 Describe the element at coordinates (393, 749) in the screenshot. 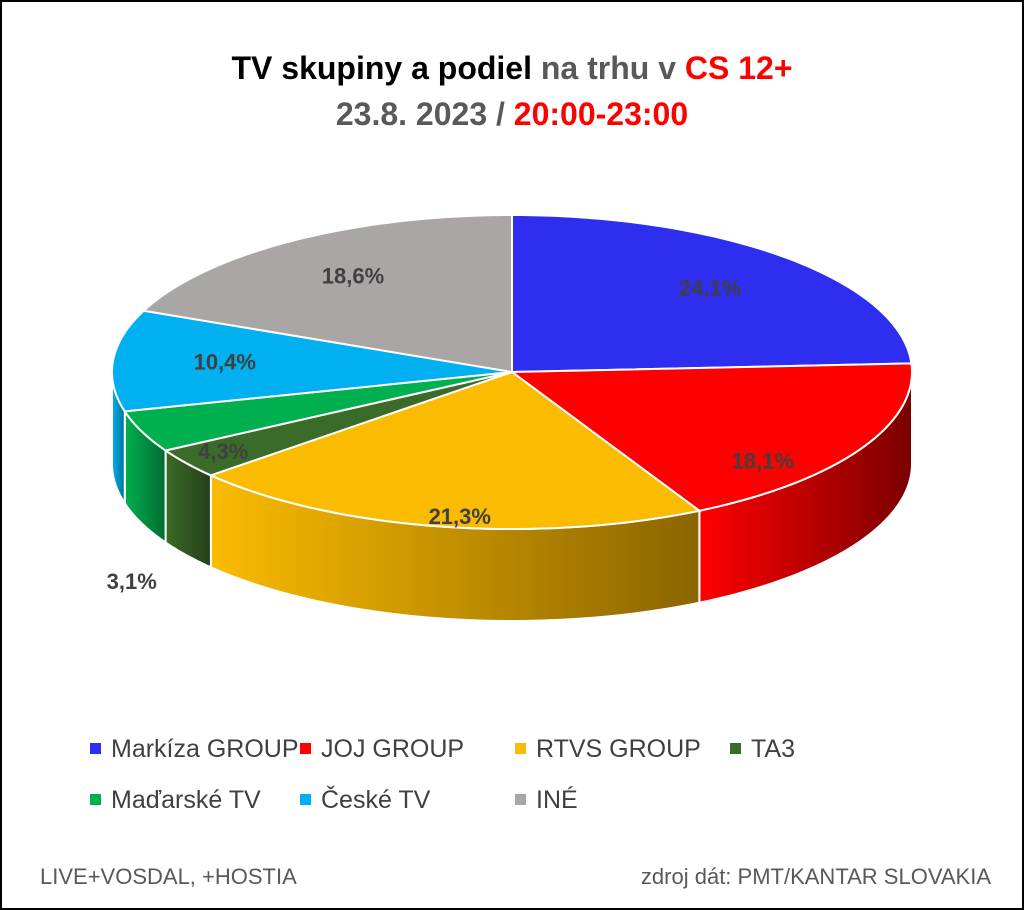

I see `legend-label: JOJ GROUP` at that location.